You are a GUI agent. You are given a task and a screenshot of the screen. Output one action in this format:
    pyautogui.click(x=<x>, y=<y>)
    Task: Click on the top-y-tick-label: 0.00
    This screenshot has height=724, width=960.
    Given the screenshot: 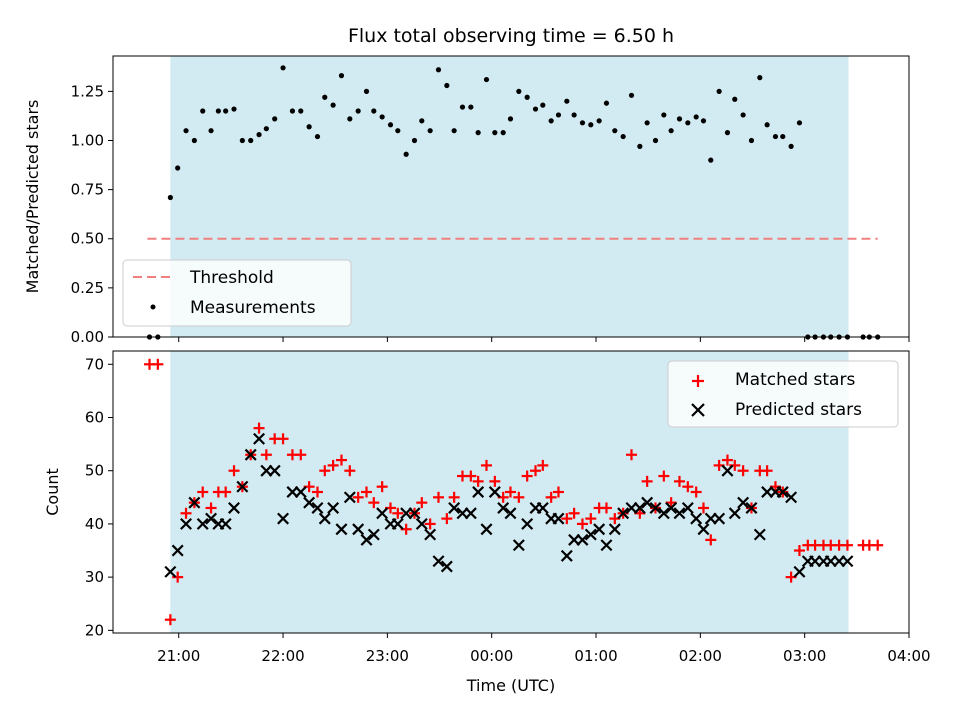 What is the action you would take?
    pyautogui.click(x=87, y=337)
    